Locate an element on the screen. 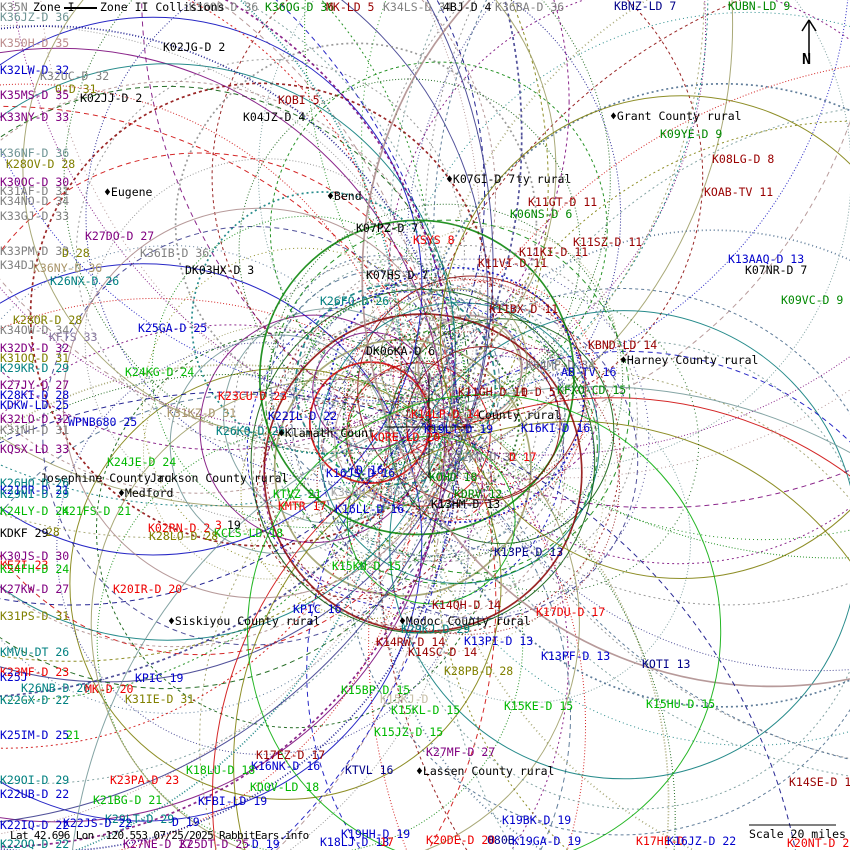 This screenshot has width=850, height=850. station-label: K14SC-D 14 is located at coordinates (443, 652).